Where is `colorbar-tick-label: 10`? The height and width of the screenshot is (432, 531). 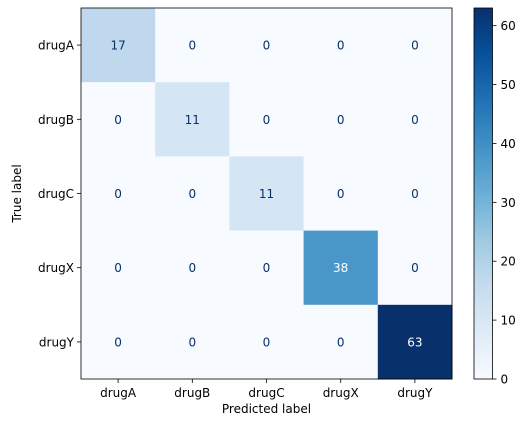 colorbar-tick-label: 10 is located at coordinates (508, 321).